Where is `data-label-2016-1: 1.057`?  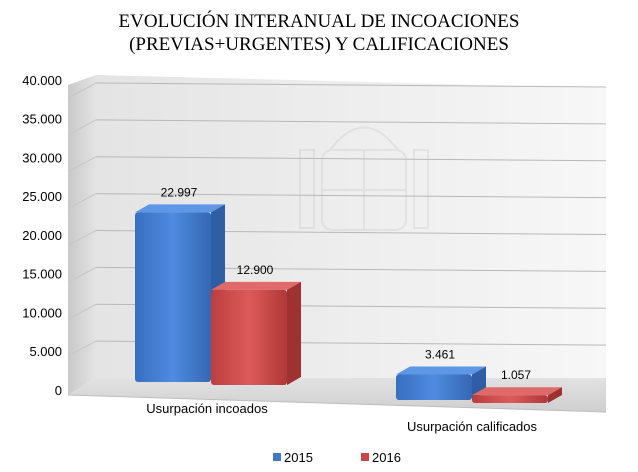
data-label-2016-1: 1.057 is located at coordinates (516, 375).